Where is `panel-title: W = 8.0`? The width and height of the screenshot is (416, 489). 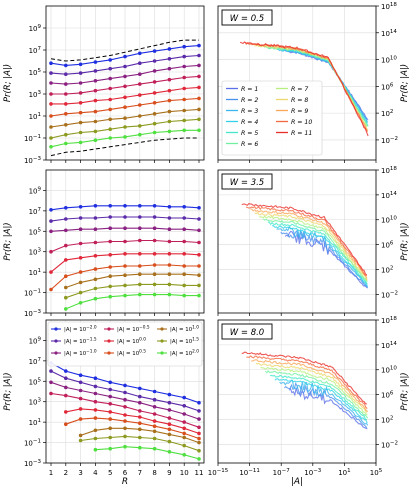 panel-title: W = 8.0 is located at coordinates (247, 333).